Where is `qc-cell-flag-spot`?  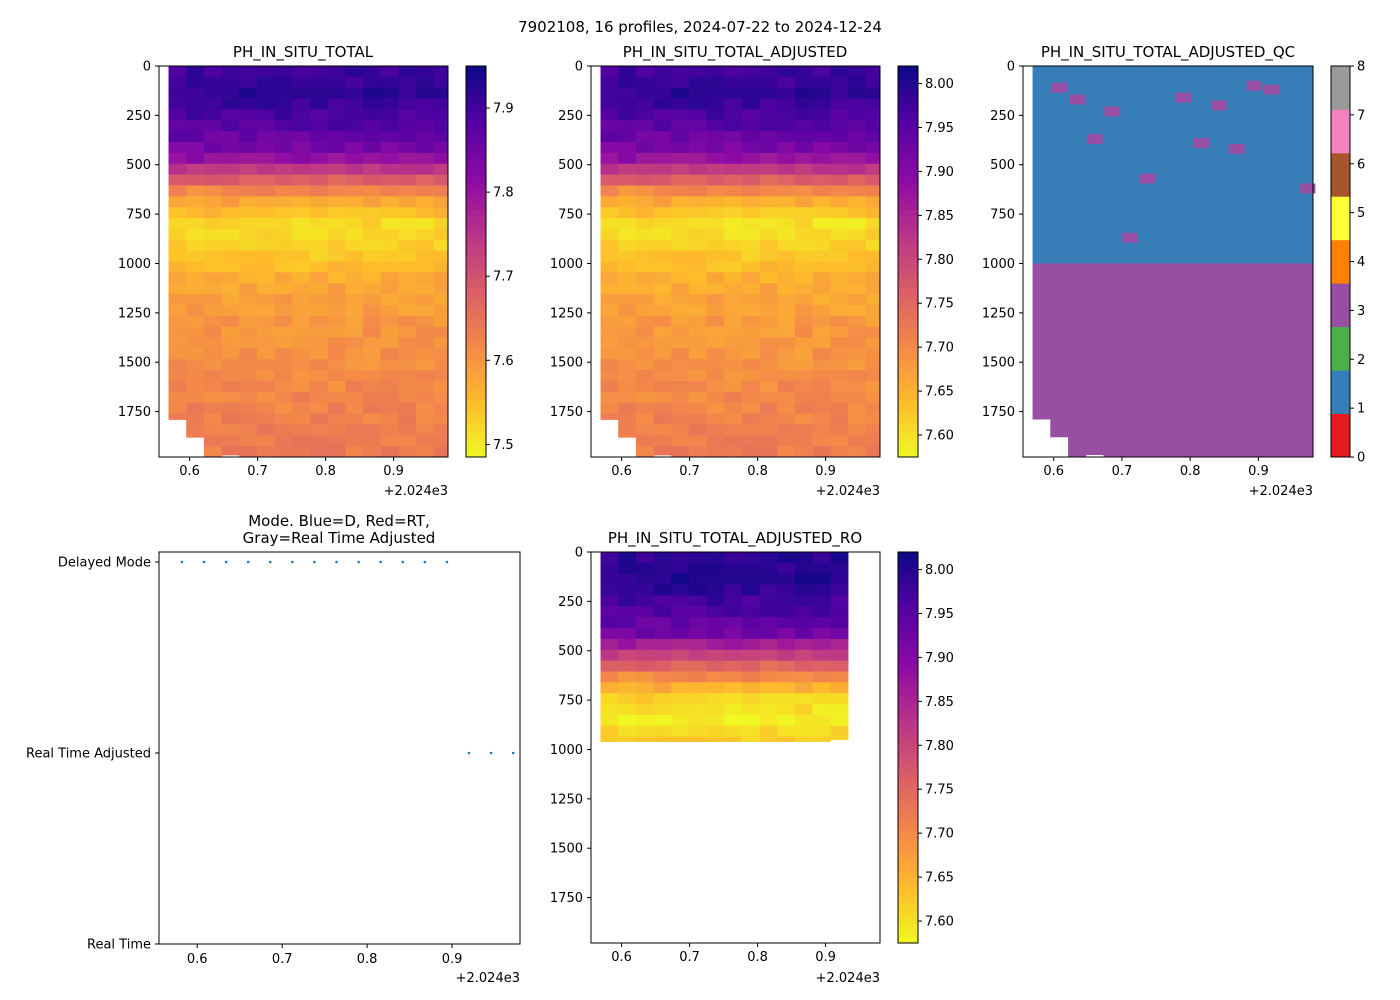 qc-cell-flag-spot is located at coordinates (1130, 237).